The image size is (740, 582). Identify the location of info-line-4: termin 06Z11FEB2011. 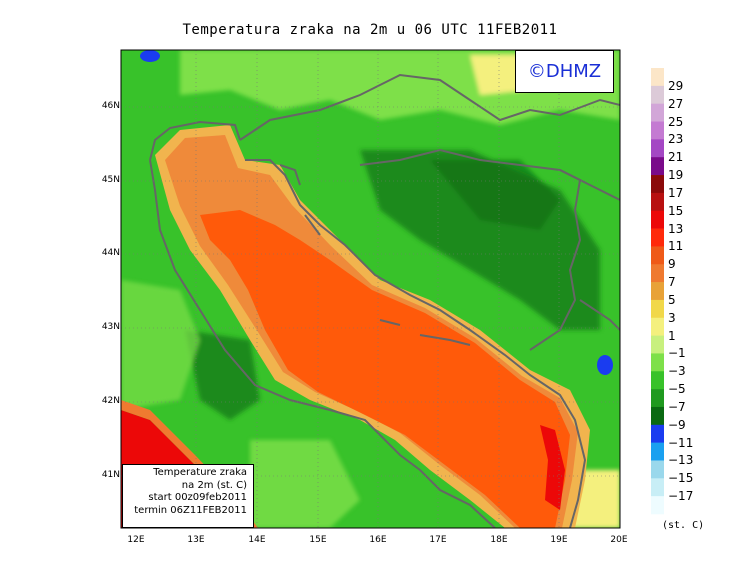
(190, 510).